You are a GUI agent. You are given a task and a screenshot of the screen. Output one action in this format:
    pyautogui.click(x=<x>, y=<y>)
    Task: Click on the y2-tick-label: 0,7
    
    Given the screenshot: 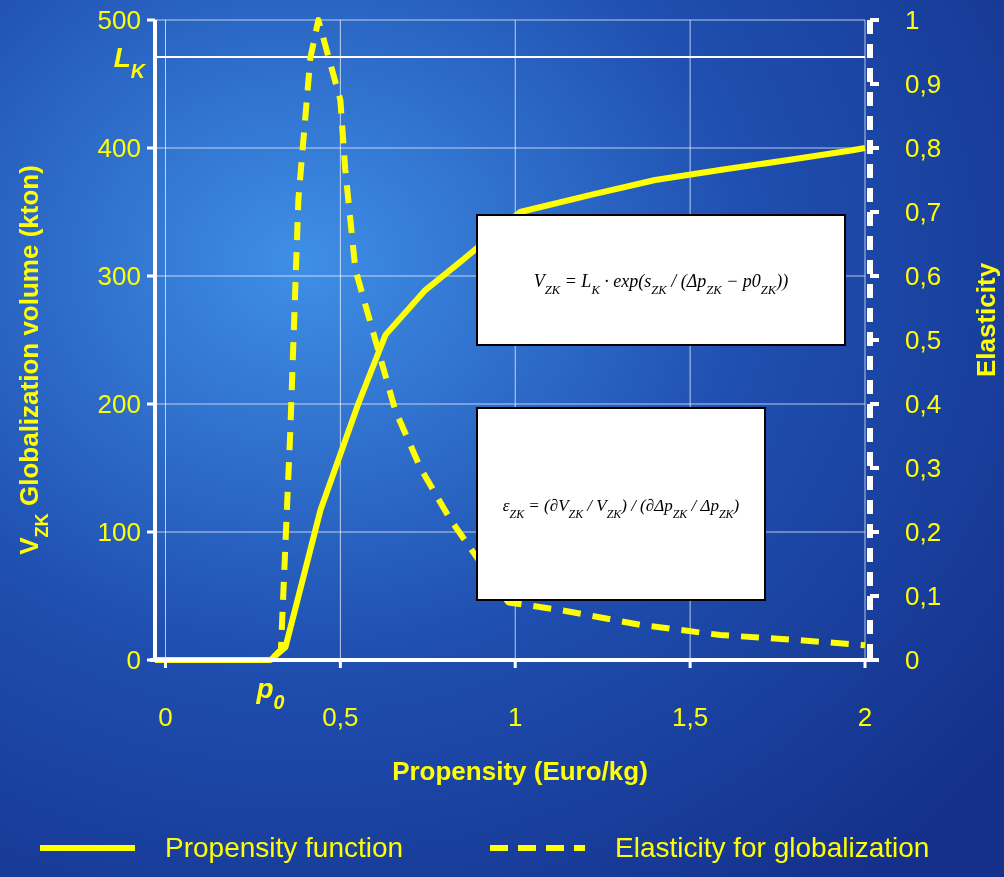 What is the action you would take?
    pyautogui.click(x=923, y=212)
    